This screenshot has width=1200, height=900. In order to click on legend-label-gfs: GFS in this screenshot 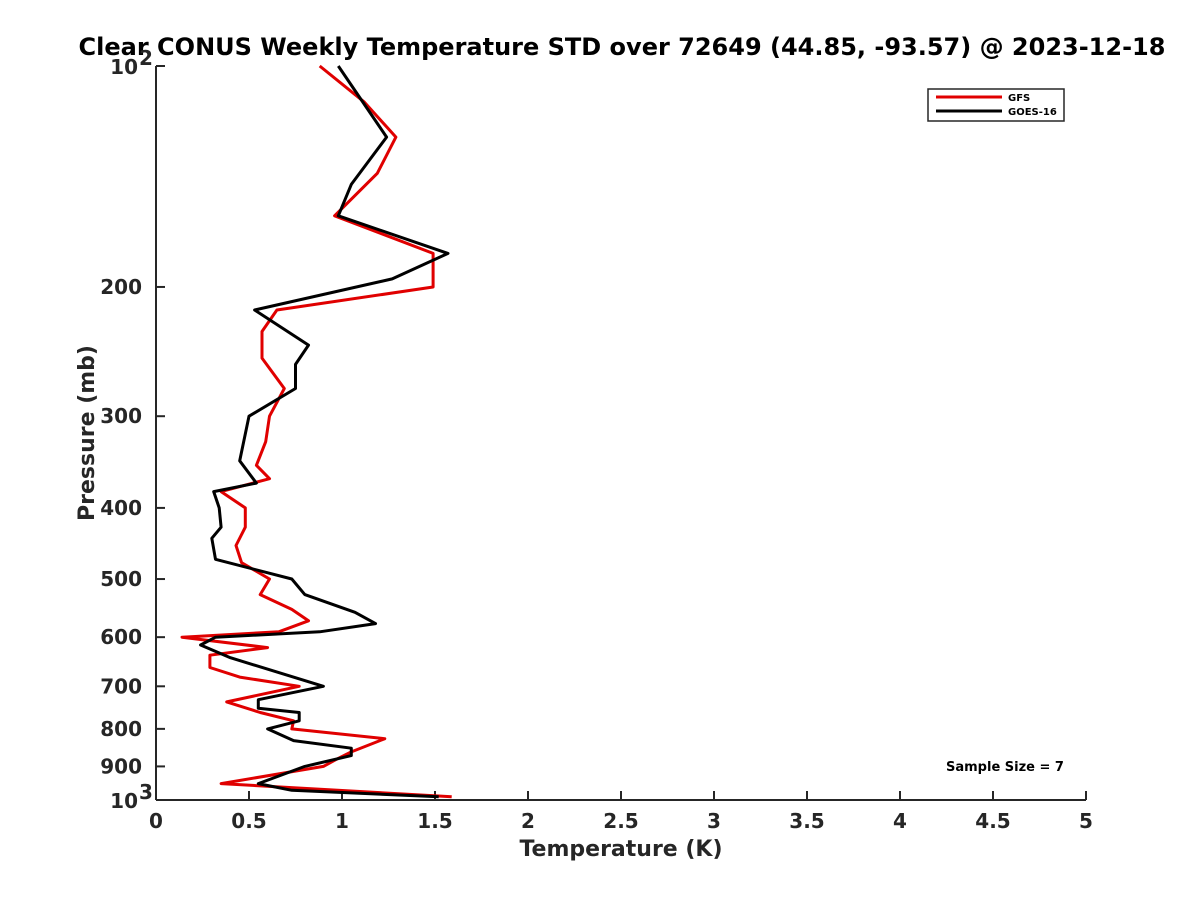, I will do `click(1019, 98)`.